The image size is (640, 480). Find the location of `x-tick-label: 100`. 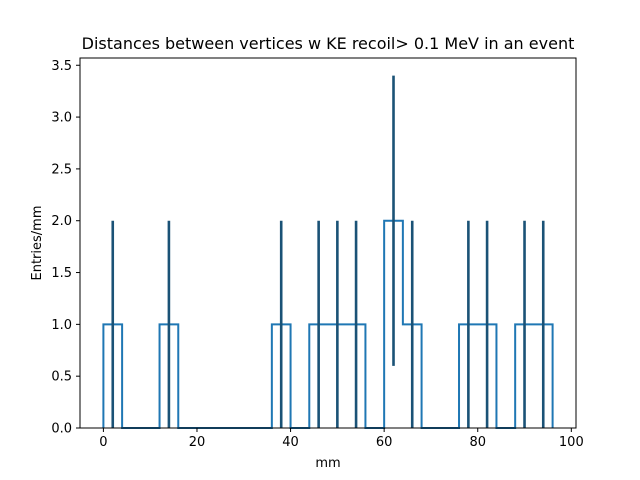

x-tick-label: 100 is located at coordinates (571, 442).